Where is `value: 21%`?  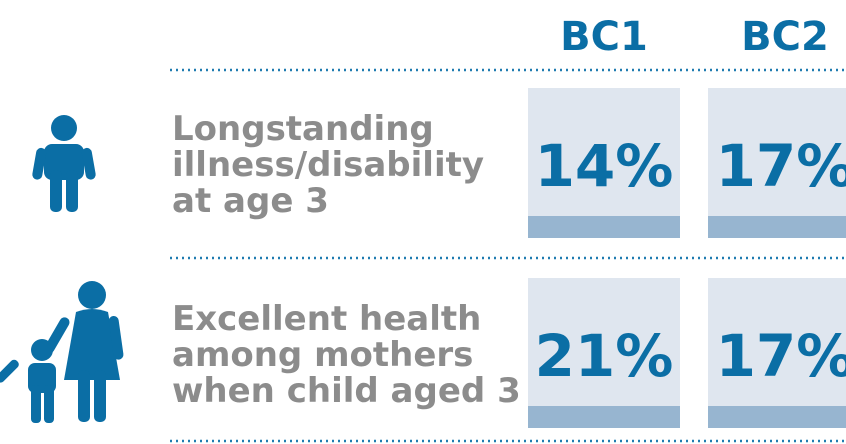 value: 21% is located at coordinates (604, 356).